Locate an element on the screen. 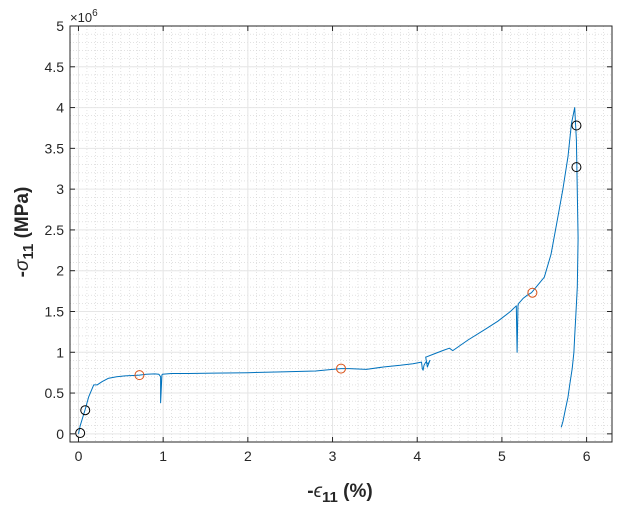 The height and width of the screenshot is (510, 619). x-axis-label: -ϵ11 (%) is located at coordinates (339, 493).